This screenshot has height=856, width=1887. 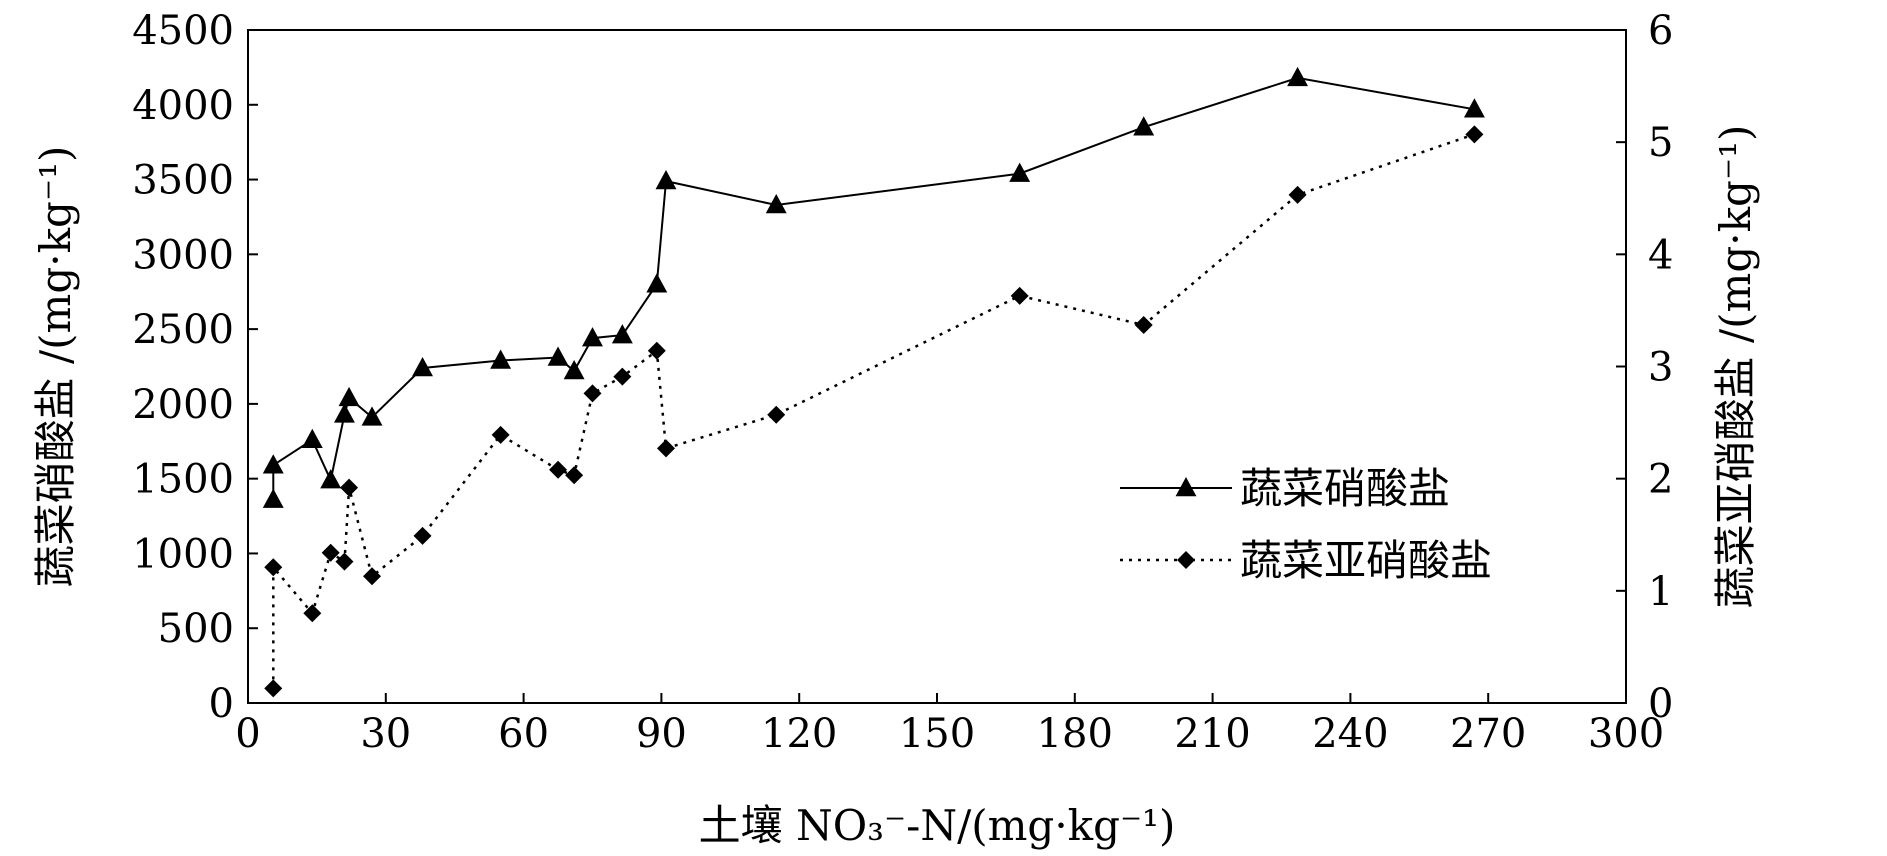 What do you see at coordinates (799, 734) in the screenshot?
I see `x-tick-label: 120` at bounding box center [799, 734].